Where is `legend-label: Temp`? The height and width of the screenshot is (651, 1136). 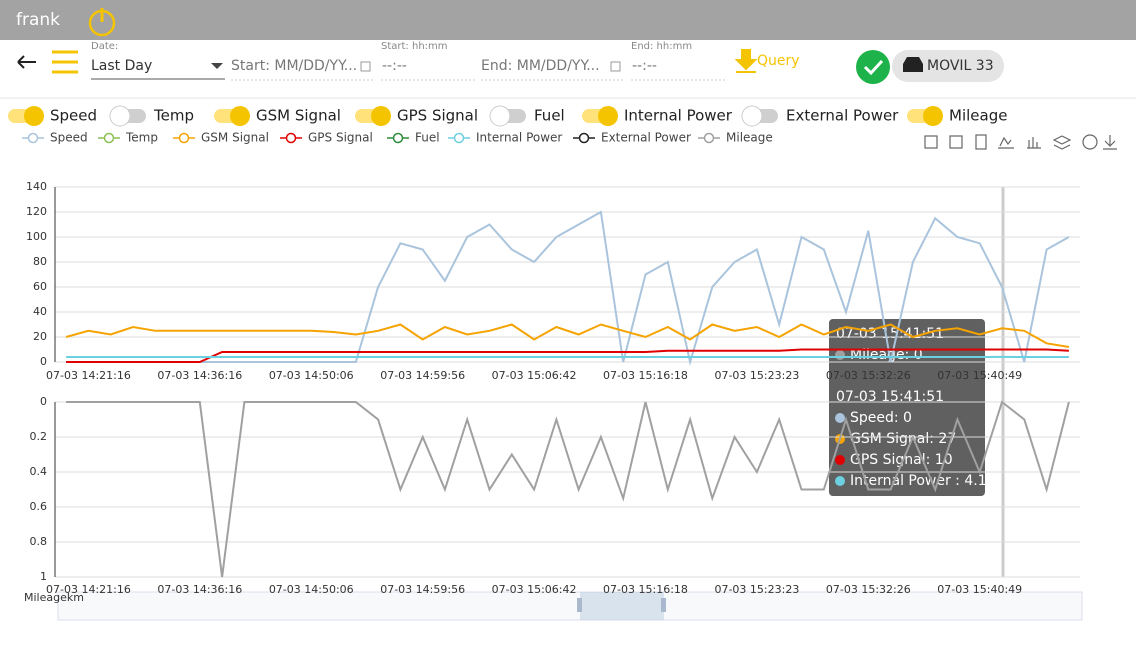
legend-label: Temp is located at coordinates (141, 138).